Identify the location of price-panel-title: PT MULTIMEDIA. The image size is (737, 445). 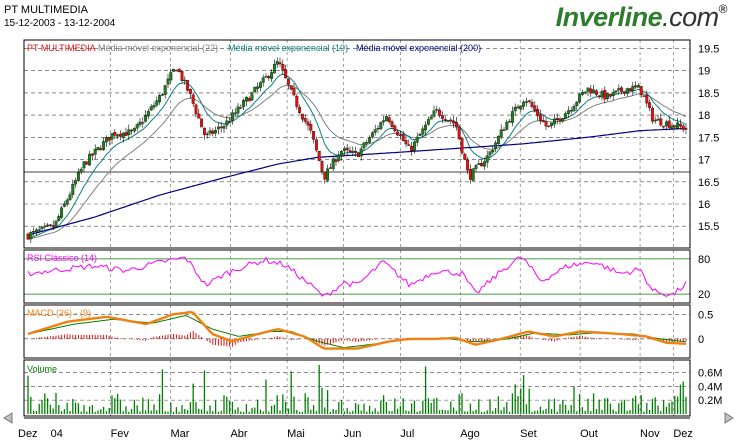
(61, 48).